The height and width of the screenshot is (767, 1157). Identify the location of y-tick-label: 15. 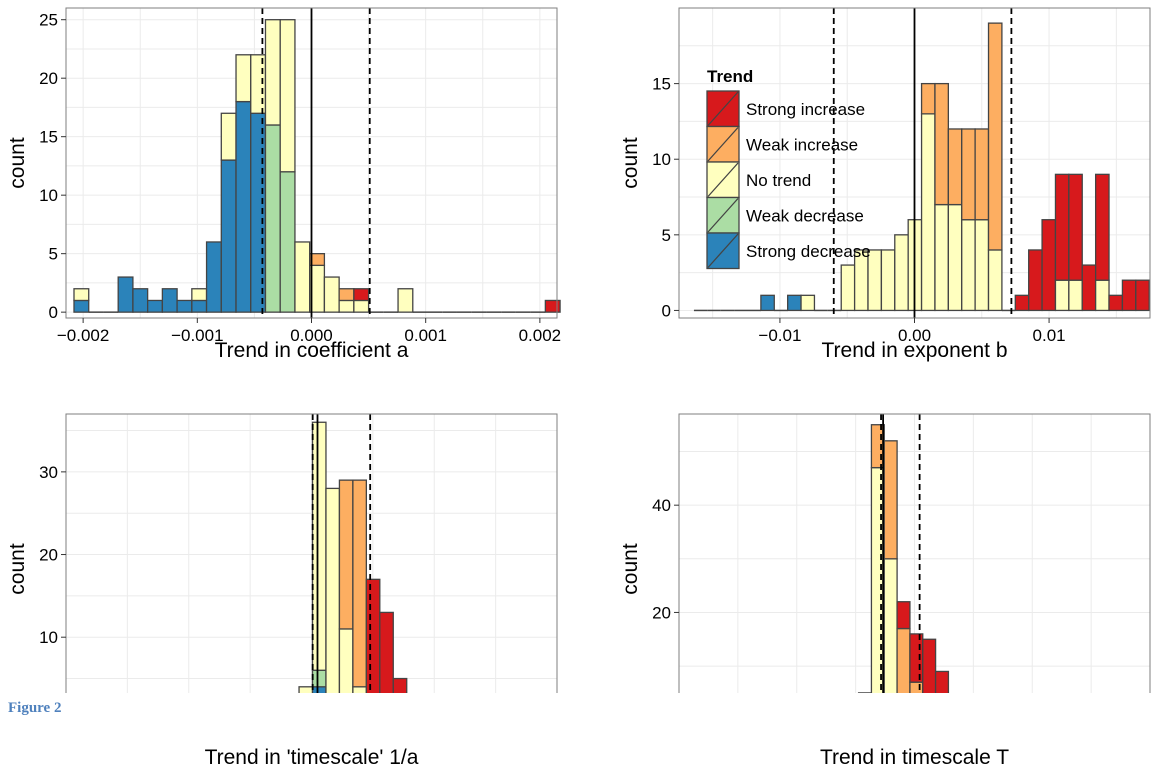
(661, 84).